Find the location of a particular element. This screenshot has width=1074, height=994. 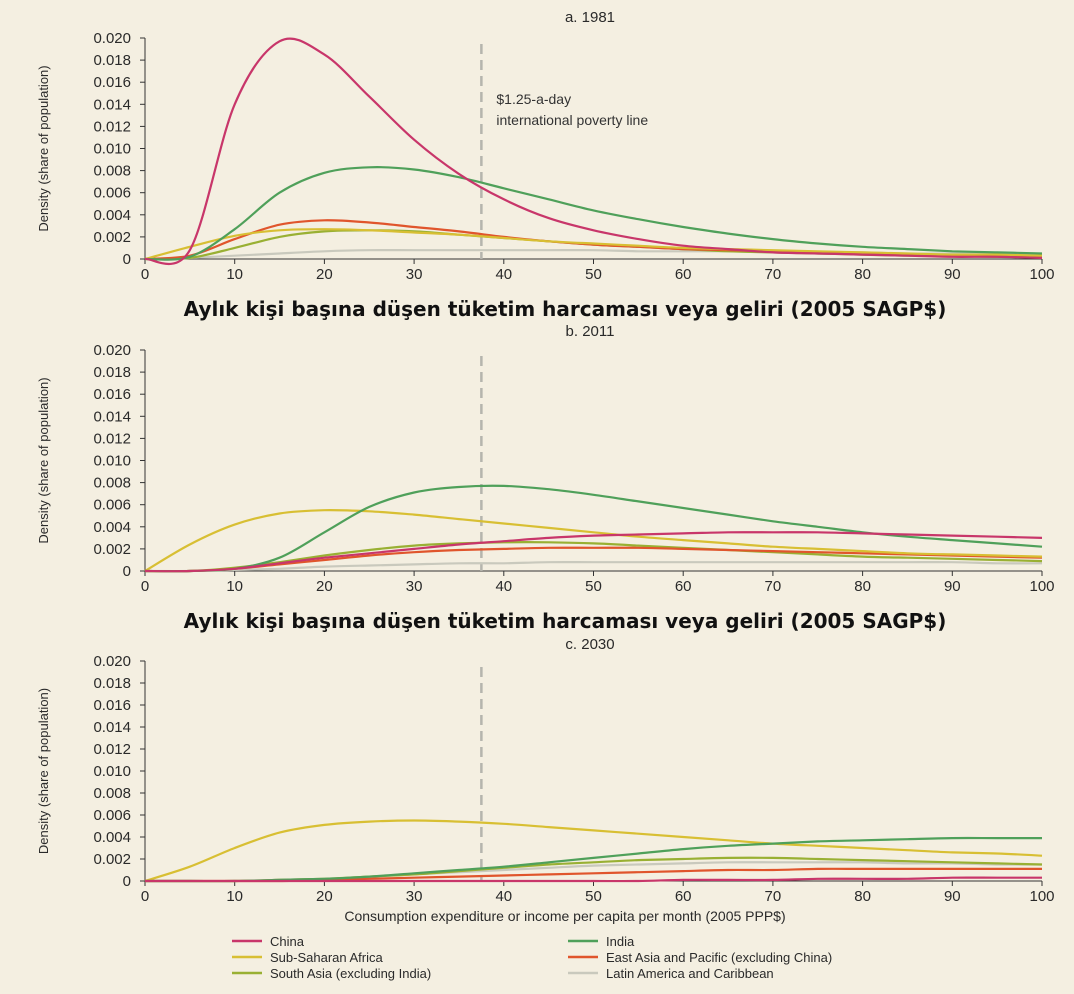

legend-label: Latin America and Caribbean is located at coordinates (690, 973).